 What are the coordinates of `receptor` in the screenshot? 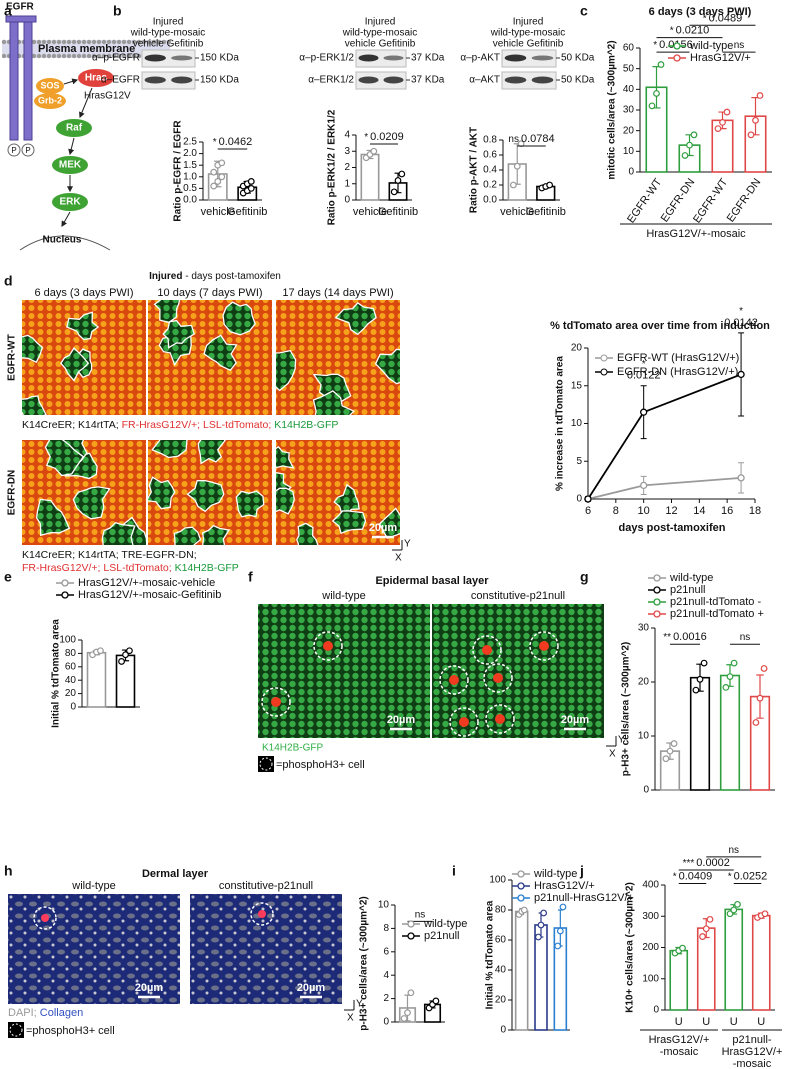 It's located at (28, 79).